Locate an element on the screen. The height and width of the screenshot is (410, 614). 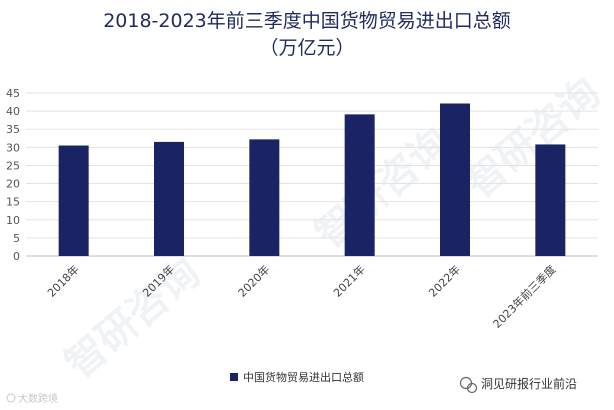
legend-swatch is located at coordinates (234, 377).